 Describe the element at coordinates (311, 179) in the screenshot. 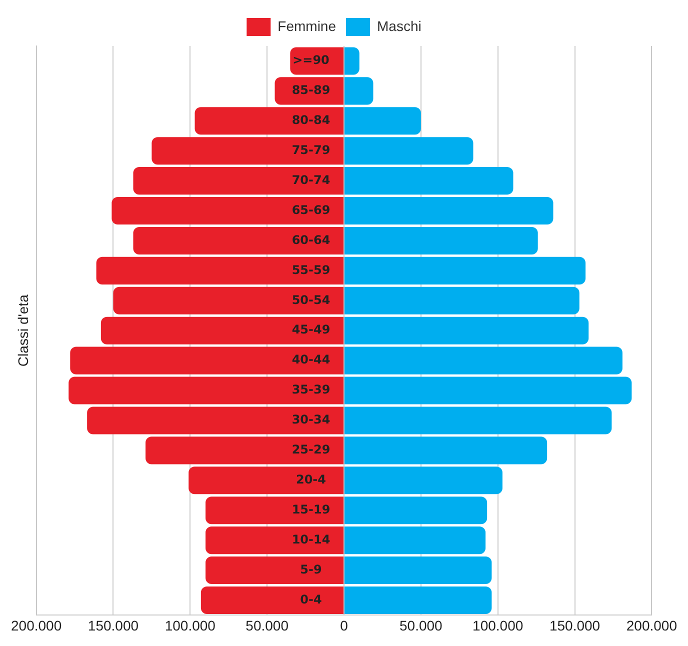

I see `y-tick-label: 70-74` at that location.